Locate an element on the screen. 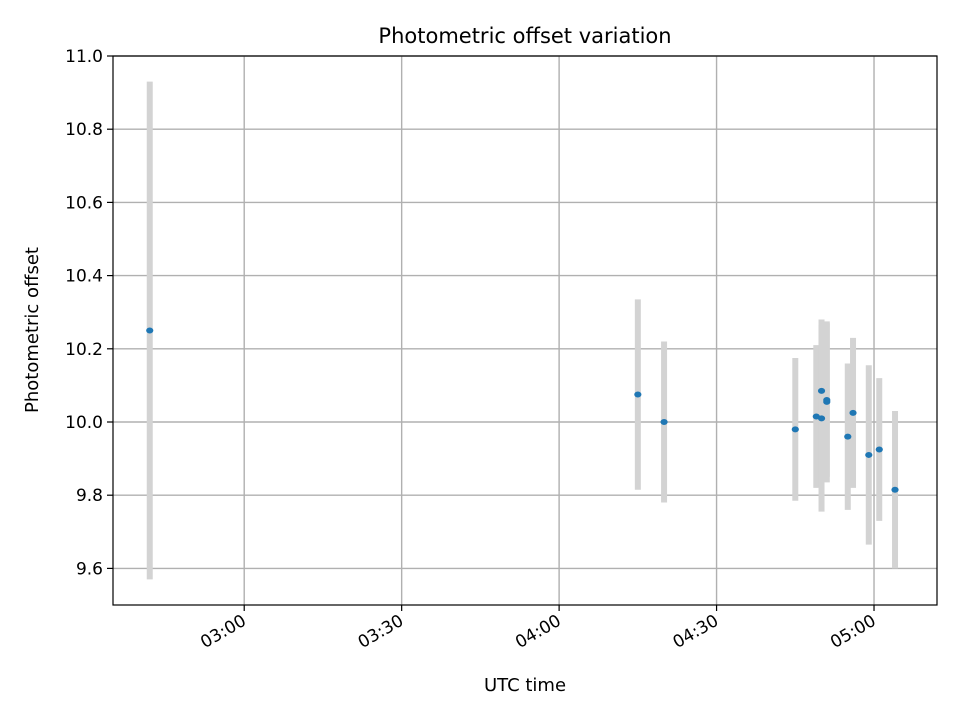  y-tick-label: 10.2 is located at coordinates (84, 350).